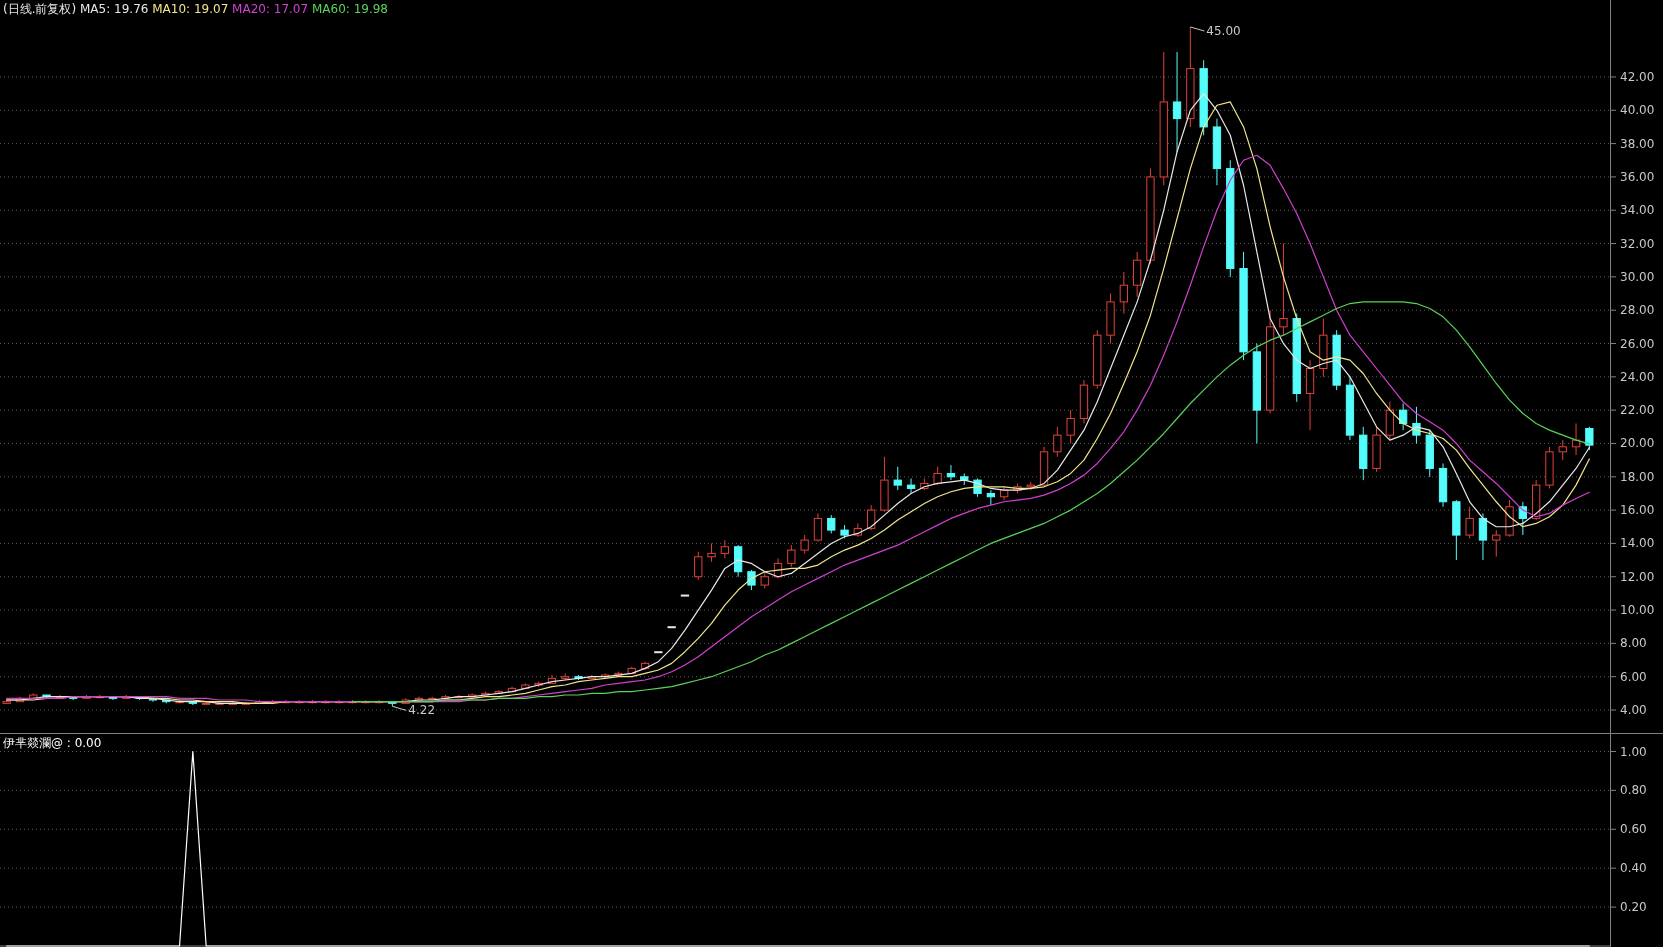  What do you see at coordinates (192, 9) in the screenshot?
I see `text: MA10: 19.07` at bounding box center [192, 9].